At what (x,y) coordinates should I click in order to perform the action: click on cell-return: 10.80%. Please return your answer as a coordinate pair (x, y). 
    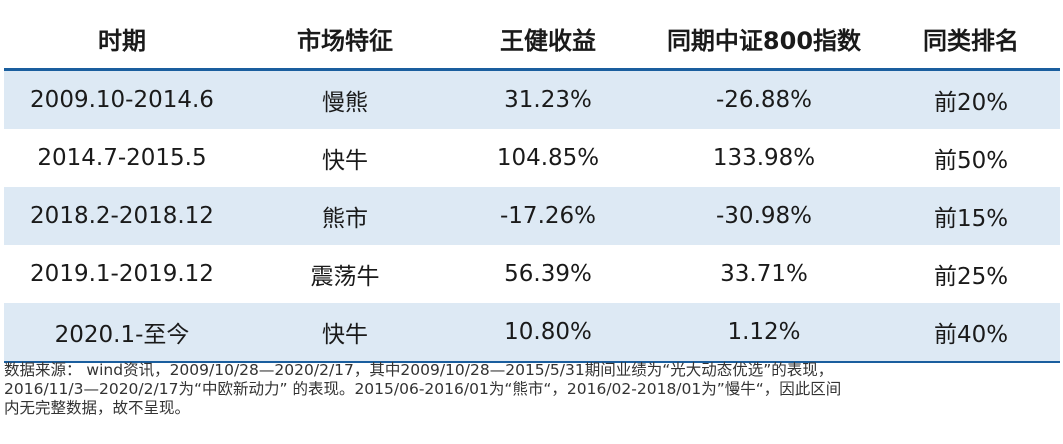
    Looking at the image, I should click on (548, 333).